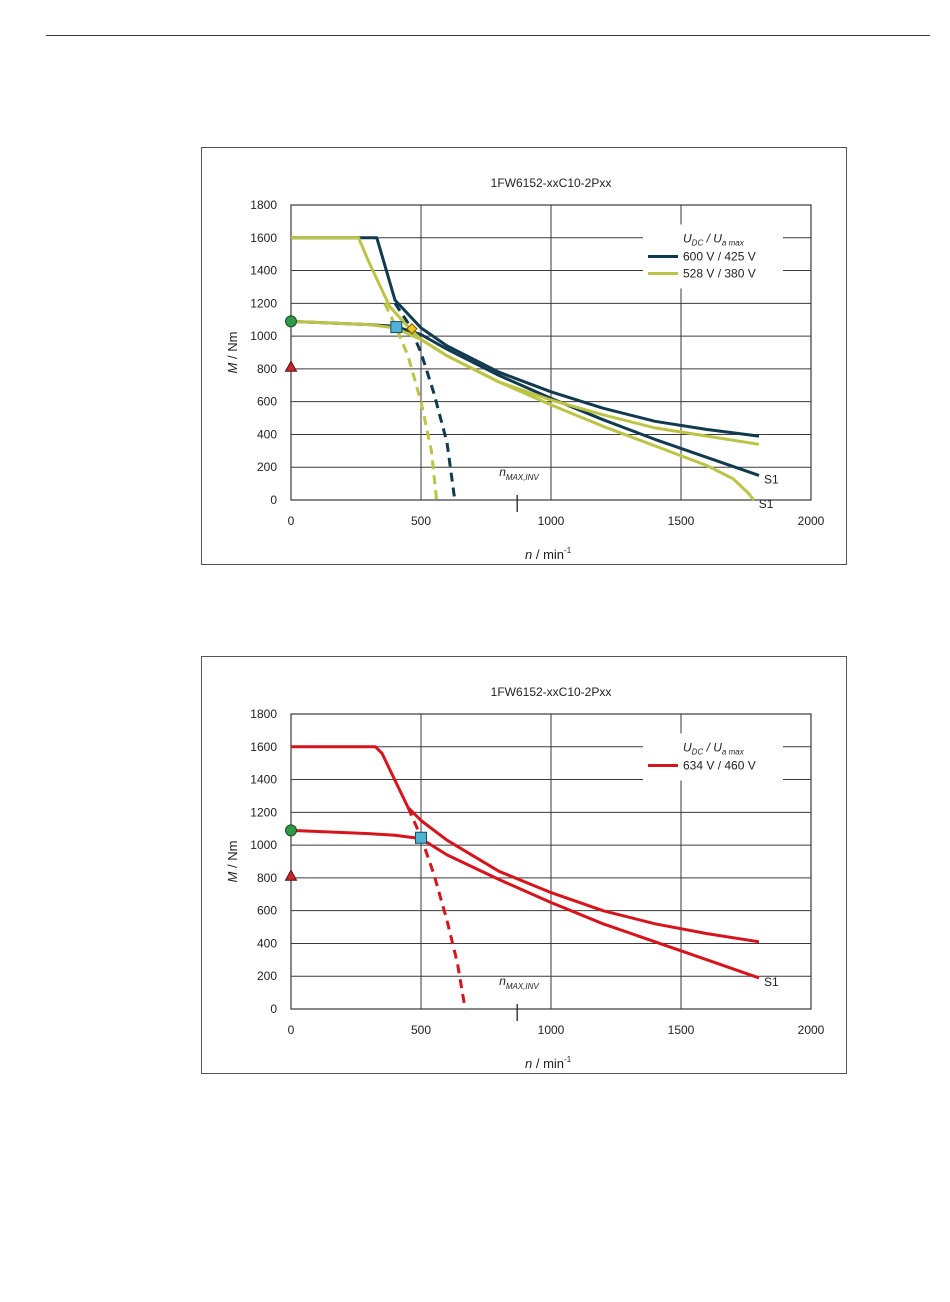  Describe the element at coordinates (719, 274) in the screenshot. I see `legend-label: 528 V / 380 V` at that location.